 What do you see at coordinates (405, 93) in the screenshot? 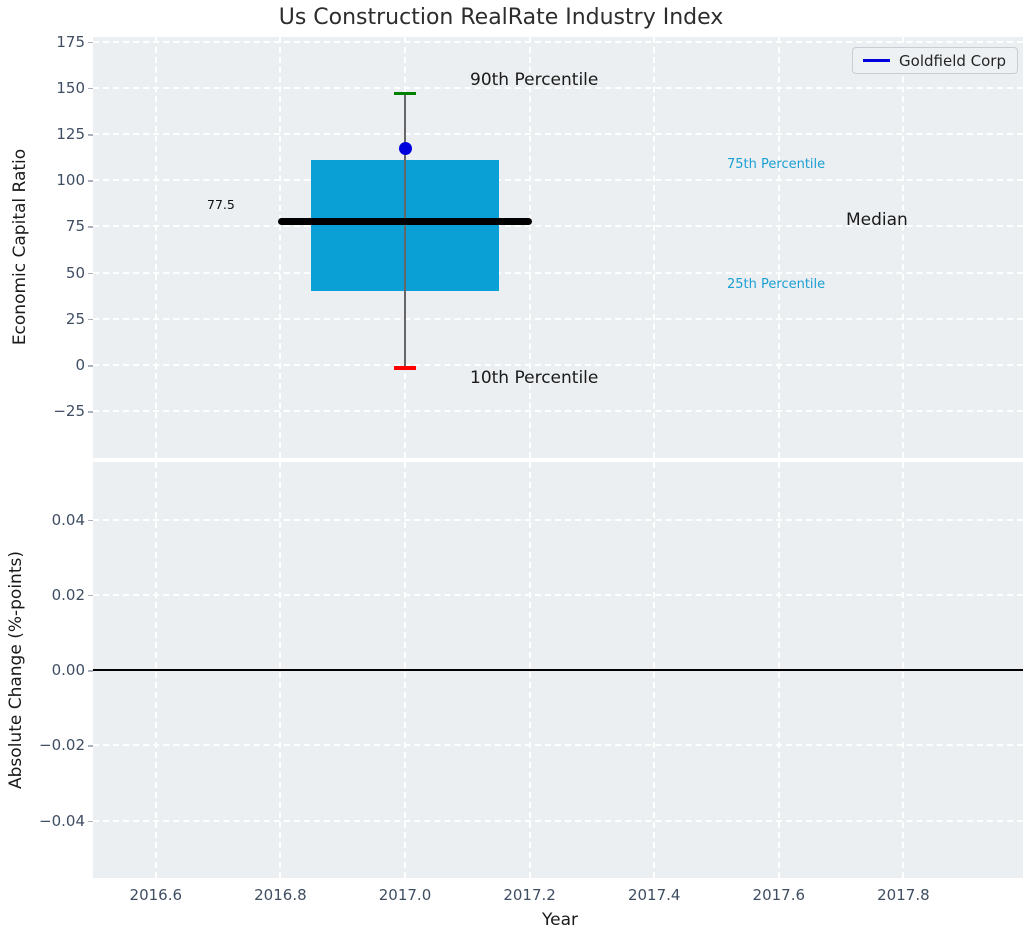
I see `p90-whisker-cap` at bounding box center [405, 93].